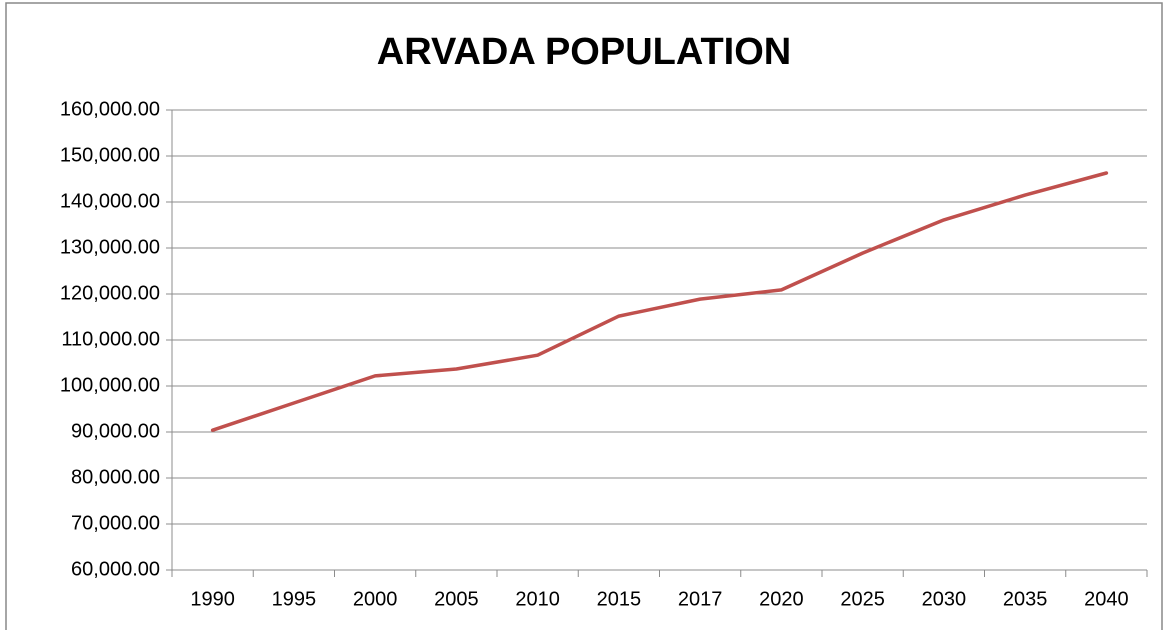  Describe the element at coordinates (375, 599) in the screenshot. I see `x-tick-label: 2000` at that location.